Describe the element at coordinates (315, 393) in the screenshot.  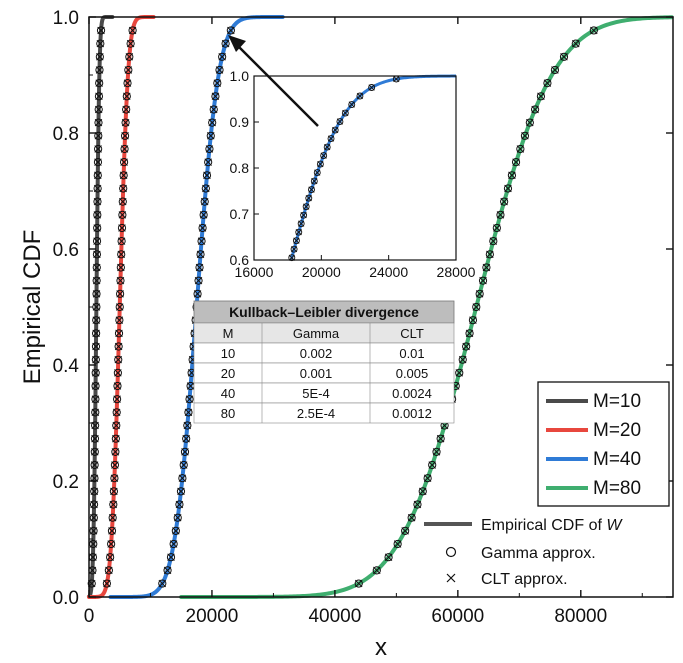
I see `kl-table-cell: 5E-4` at that location.